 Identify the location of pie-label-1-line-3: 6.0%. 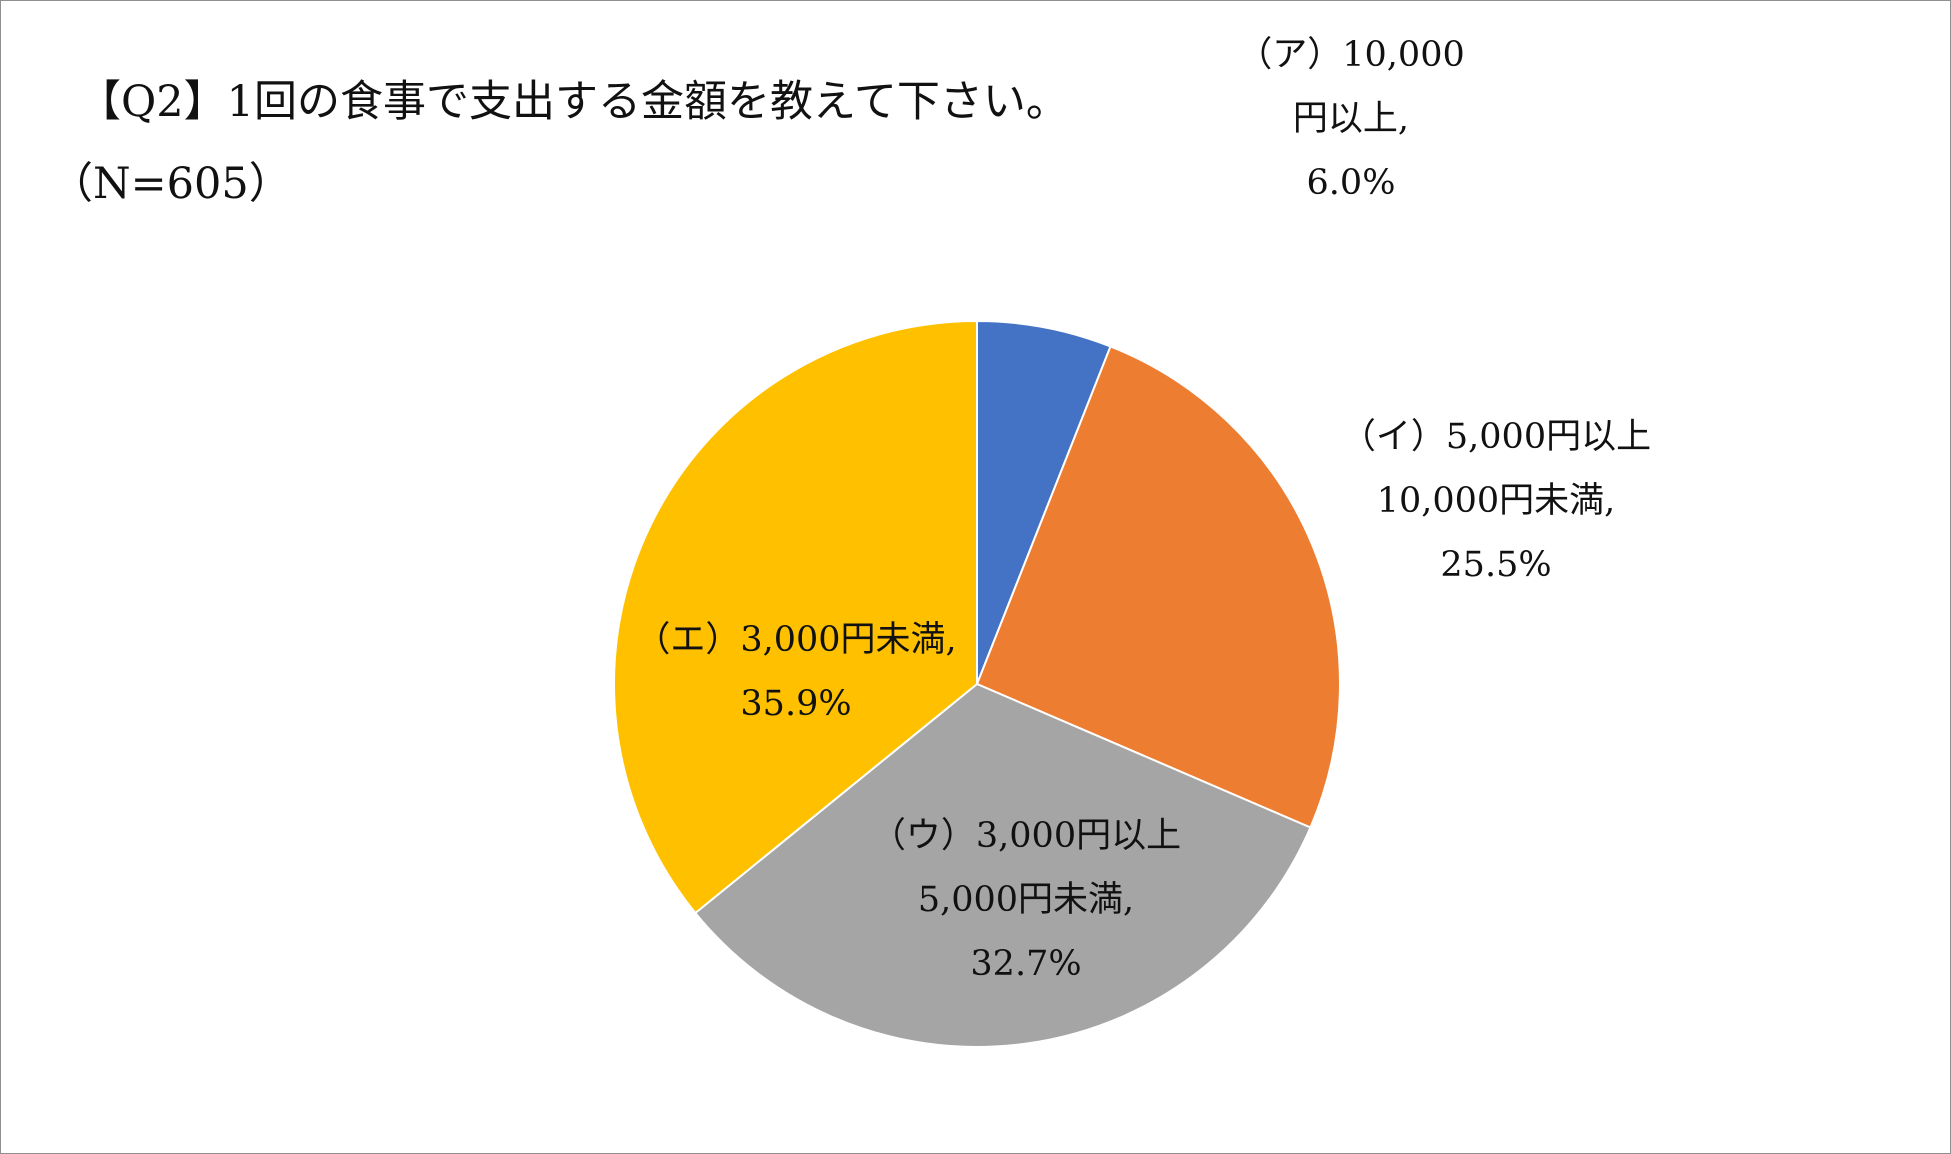
(1351, 183).